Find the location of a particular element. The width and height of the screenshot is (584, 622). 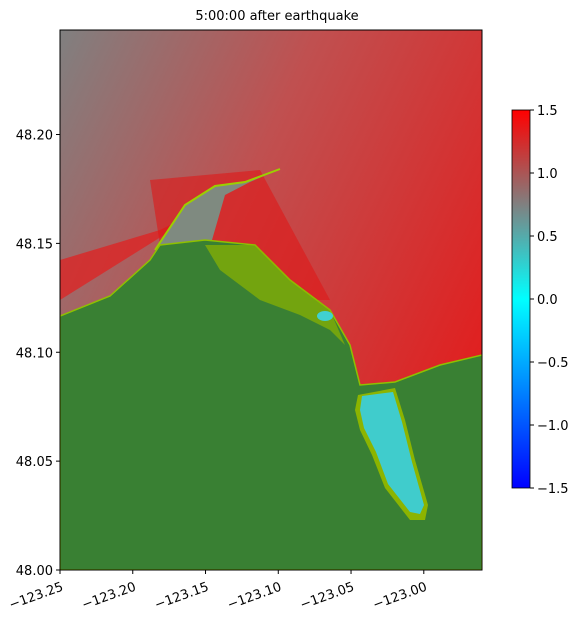

colorbar-tick-label: −1.5 is located at coordinates (553, 489).